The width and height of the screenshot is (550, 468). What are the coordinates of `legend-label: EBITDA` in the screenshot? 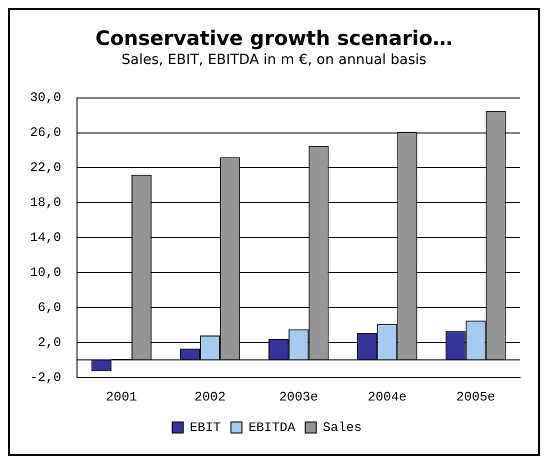 It's located at (272, 427).